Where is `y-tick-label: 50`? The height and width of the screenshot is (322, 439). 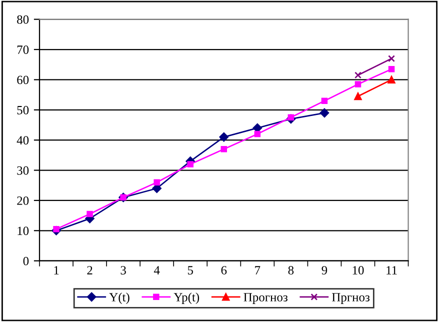
y-tick-label: 50 is located at coordinates (23, 110).